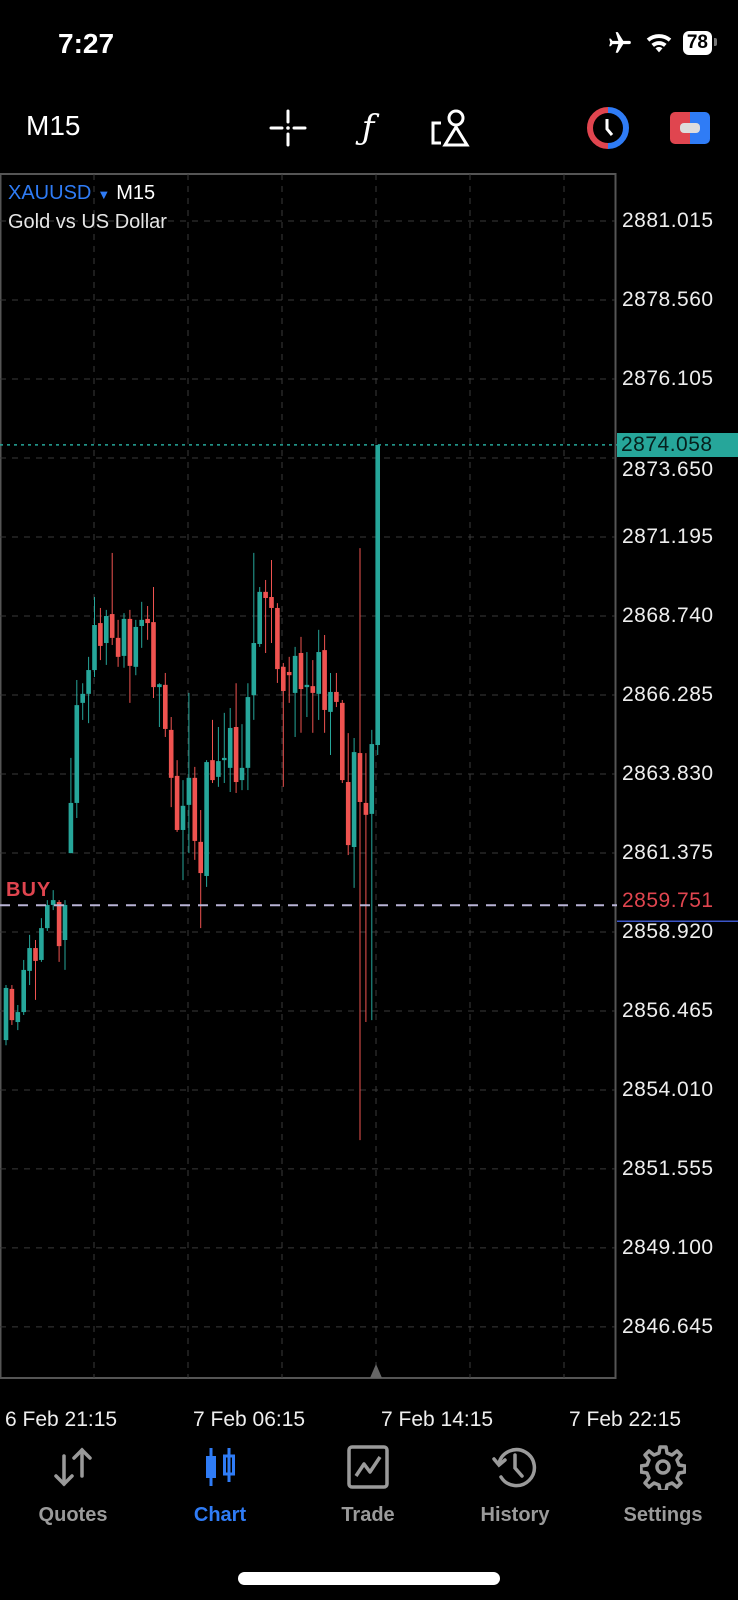  Describe the element at coordinates (668, 300) in the screenshot. I see `price-tick-label: 2878.560` at that location.